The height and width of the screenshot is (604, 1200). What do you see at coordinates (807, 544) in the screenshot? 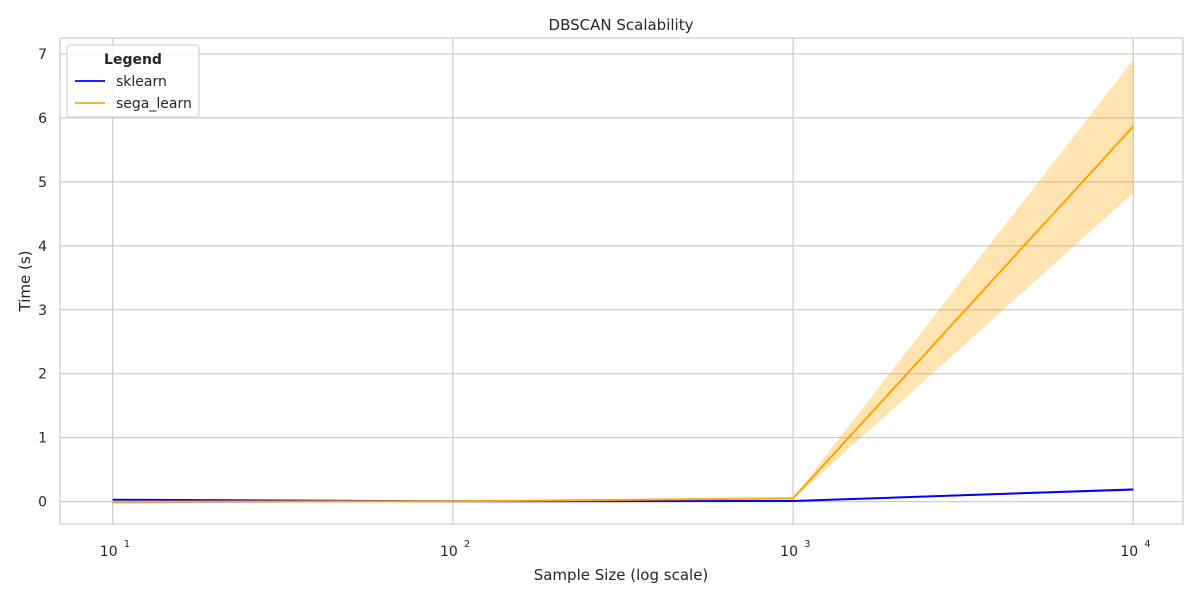
I see `x-tick-exponent-2: 3` at bounding box center [807, 544].